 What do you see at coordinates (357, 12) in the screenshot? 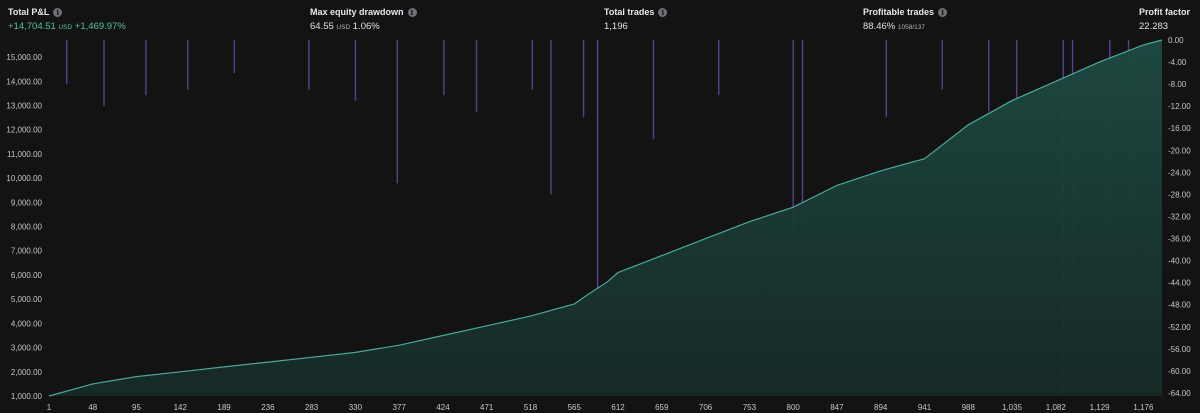
I see `stat-max-drawdown-label: Max equity drawdown` at bounding box center [357, 12].